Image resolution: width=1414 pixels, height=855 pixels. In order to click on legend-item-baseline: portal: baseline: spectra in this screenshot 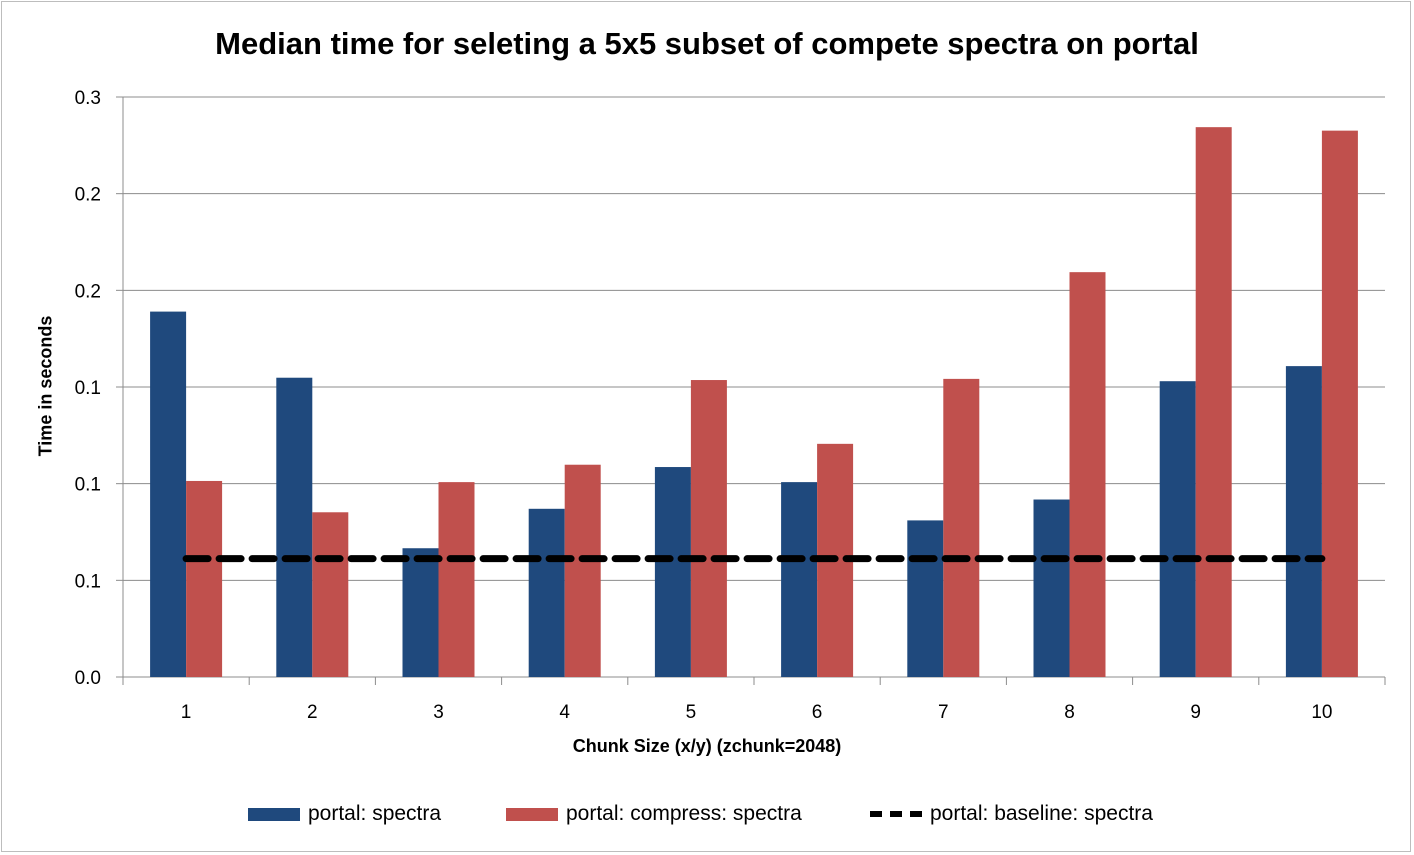, I will do `click(1011, 814)`.